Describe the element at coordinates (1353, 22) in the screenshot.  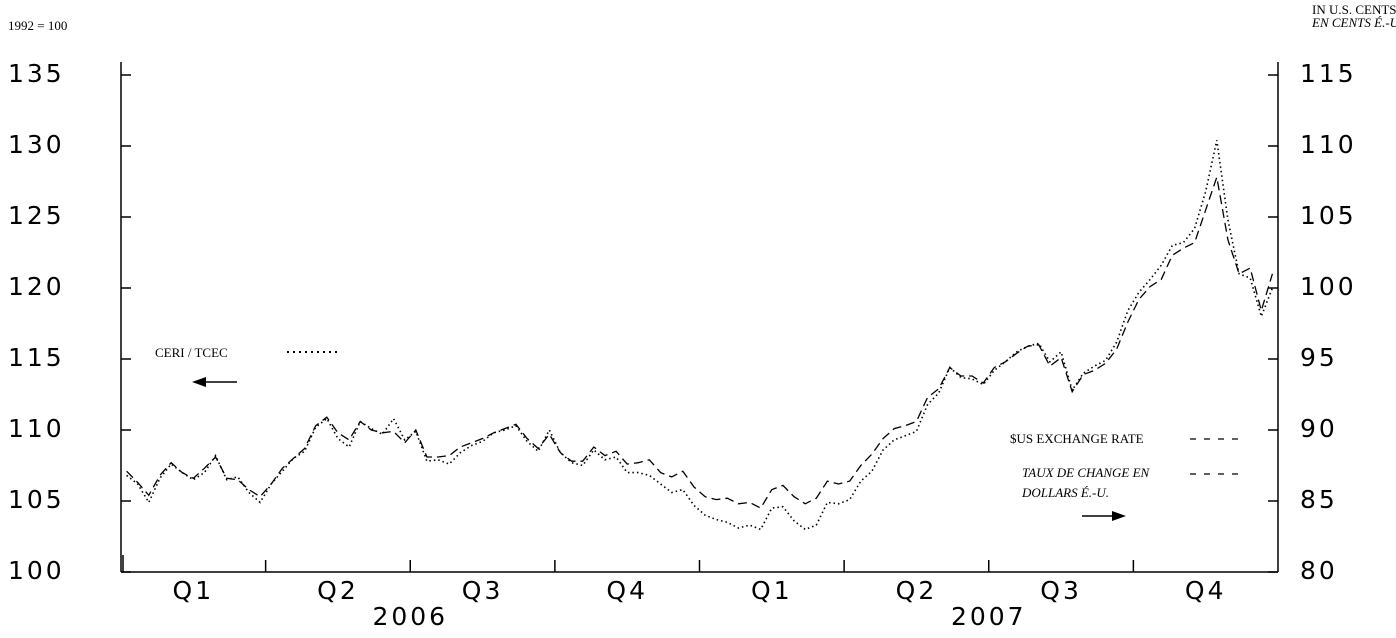
I see `y2-axis-label: EN CENTS É.-U.` at that location.